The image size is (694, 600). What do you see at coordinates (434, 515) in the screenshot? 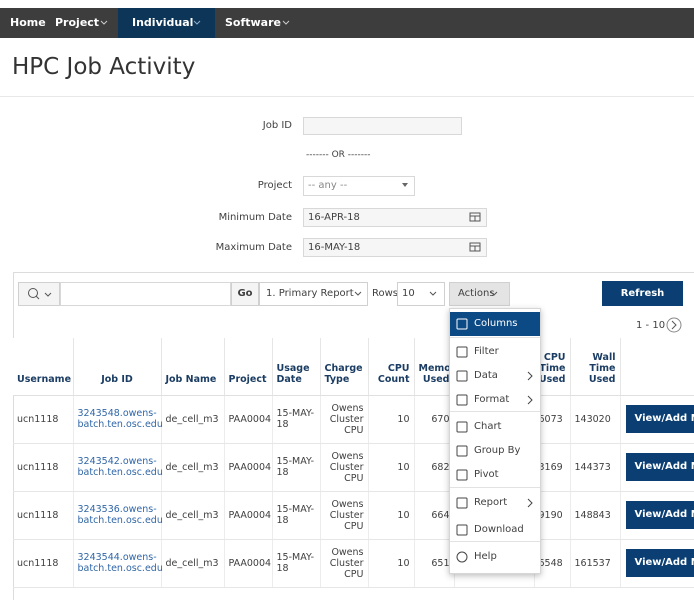
I see `cell: 664` at bounding box center [434, 515].